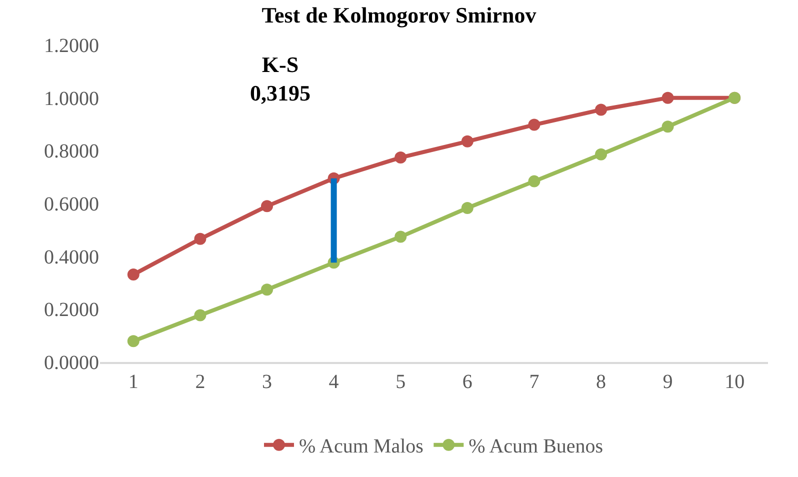  Describe the element at coordinates (601, 381) in the screenshot. I see `x-tick-label: 8` at that location.